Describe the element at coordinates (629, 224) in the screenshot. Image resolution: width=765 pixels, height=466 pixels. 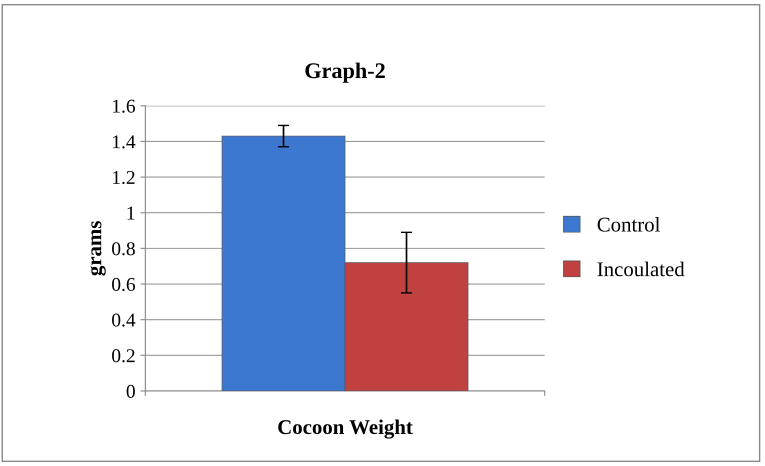
I see `legend-label: Control` at that location.